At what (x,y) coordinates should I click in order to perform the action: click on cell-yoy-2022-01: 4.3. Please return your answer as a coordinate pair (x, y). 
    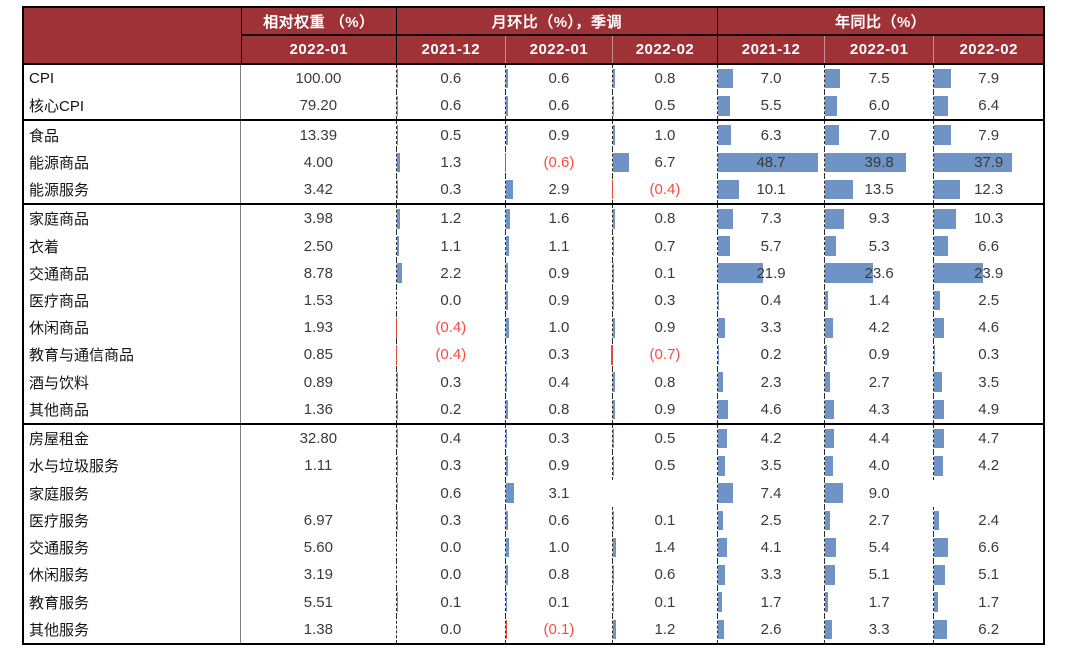
    Looking at the image, I should click on (878, 409).